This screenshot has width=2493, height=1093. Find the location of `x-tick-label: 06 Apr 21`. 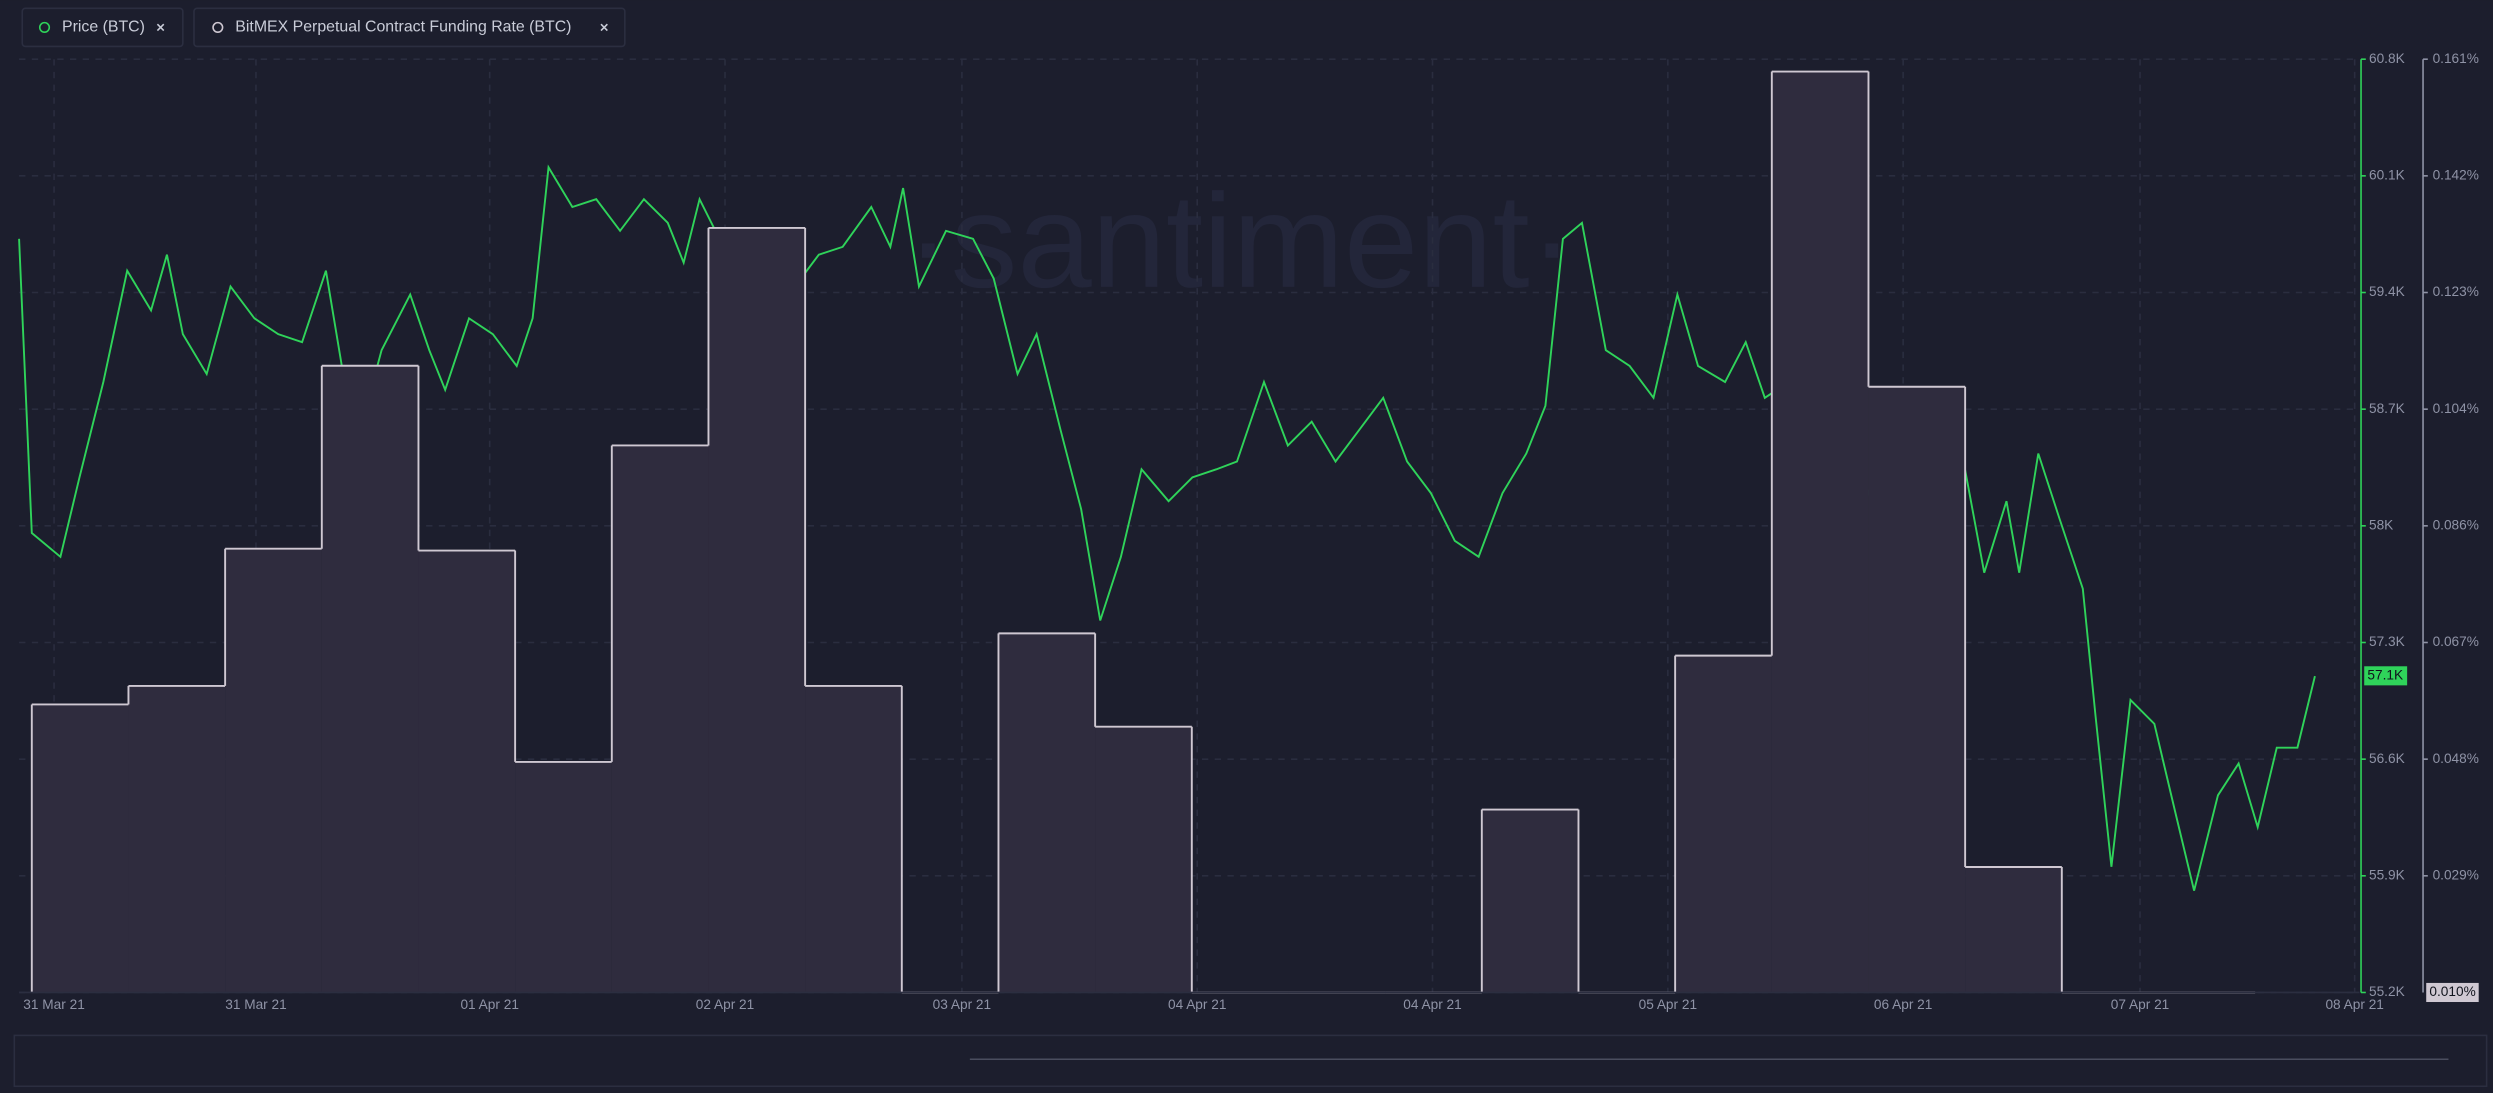

x-tick-label: 06 Apr 21 is located at coordinates (1903, 1004).